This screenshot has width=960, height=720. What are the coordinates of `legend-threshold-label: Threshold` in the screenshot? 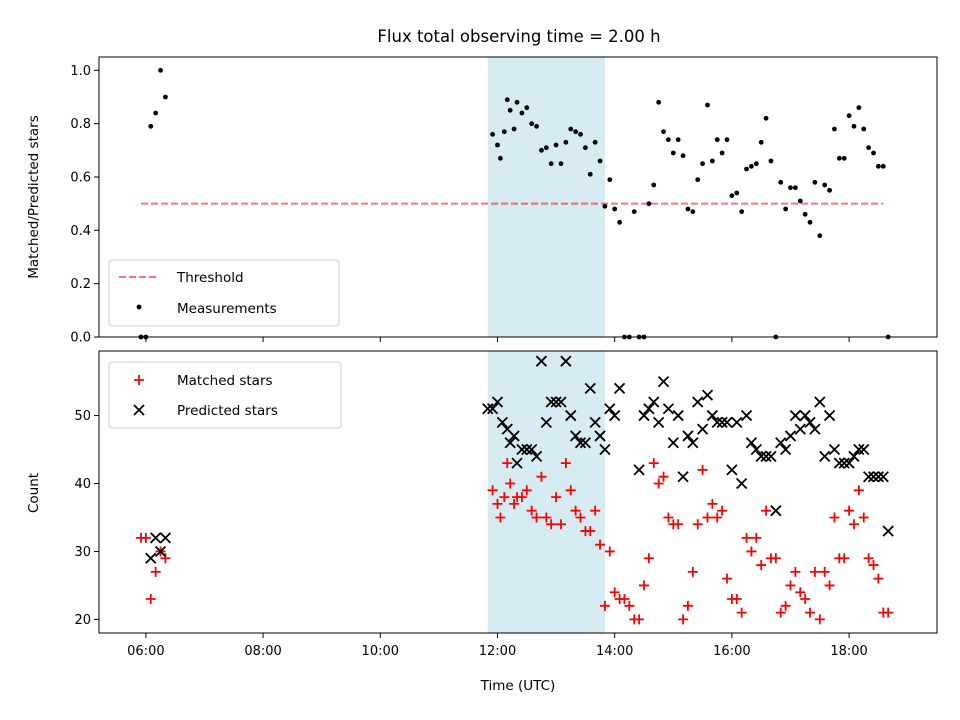 It's located at (210, 278).